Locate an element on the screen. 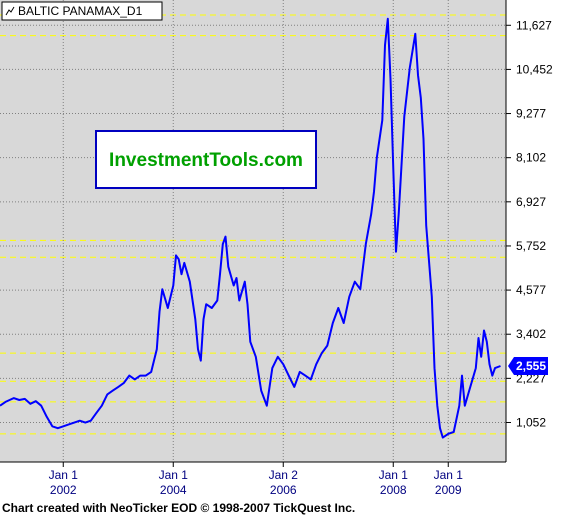 The image size is (582, 516). y-tick-label: 10,452 is located at coordinates (534, 69).